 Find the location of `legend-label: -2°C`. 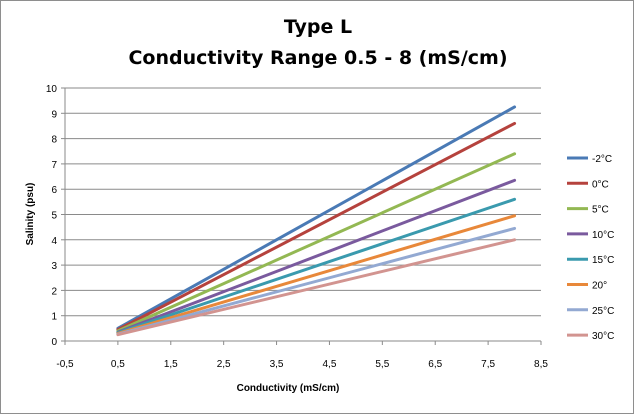

legend-label: -2°C is located at coordinates (602, 159).